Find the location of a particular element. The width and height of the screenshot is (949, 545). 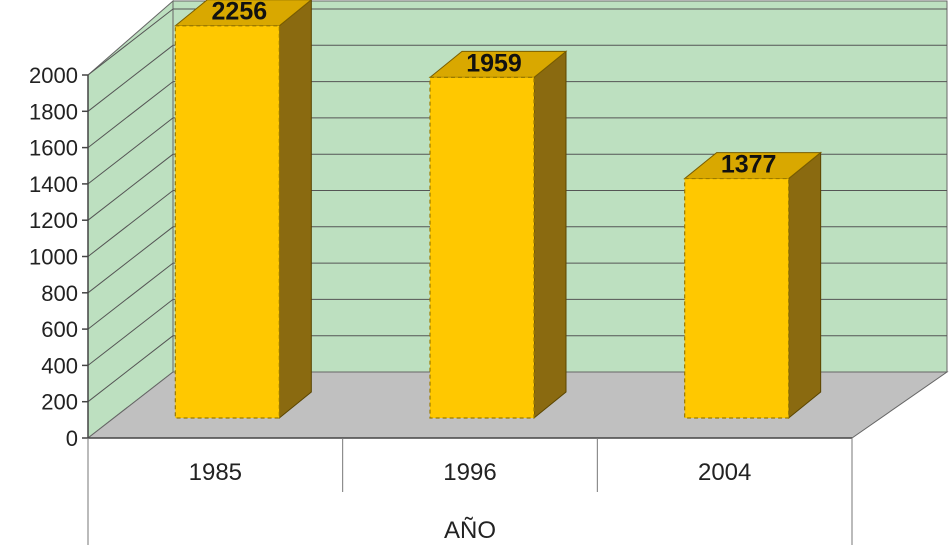

y-tick-label: 1200 is located at coordinates (53, 220).